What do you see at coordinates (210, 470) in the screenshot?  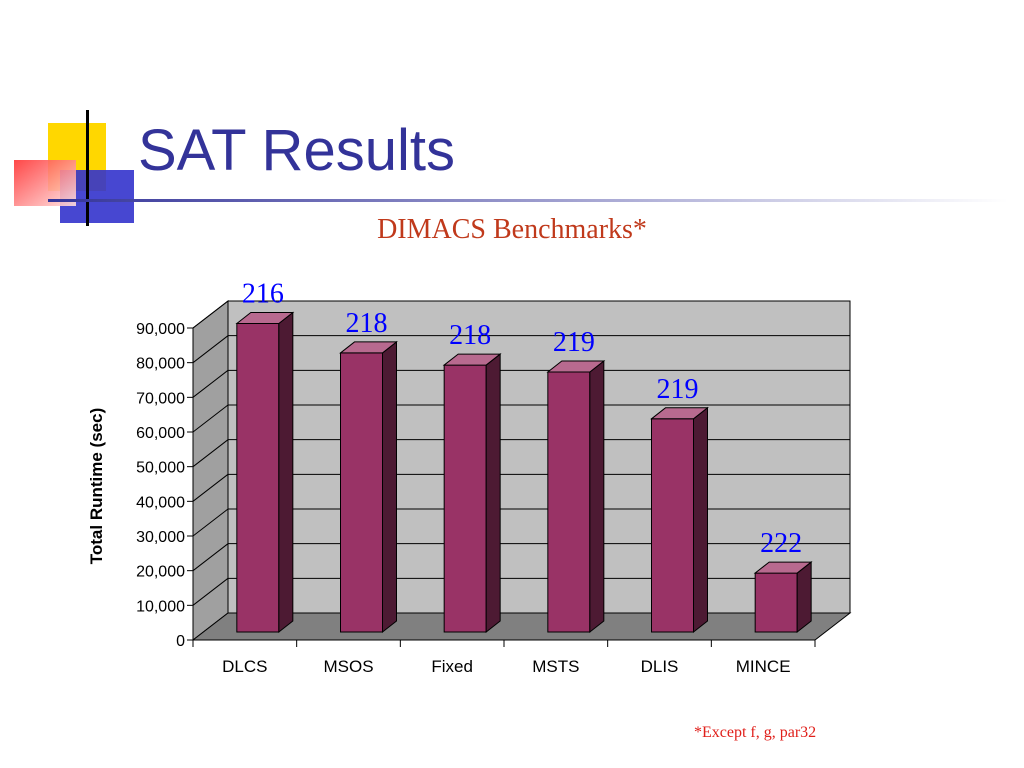 I see `chart-side-wall` at bounding box center [210, 470].